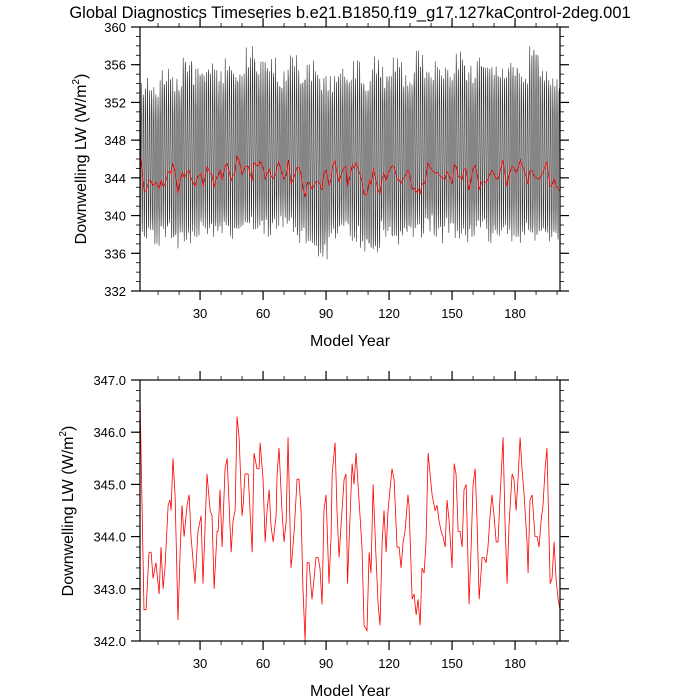 The height and width of the screenshot is (700, 700). I want to click on bottom-xlabel: Model Year, so click(350, 691).